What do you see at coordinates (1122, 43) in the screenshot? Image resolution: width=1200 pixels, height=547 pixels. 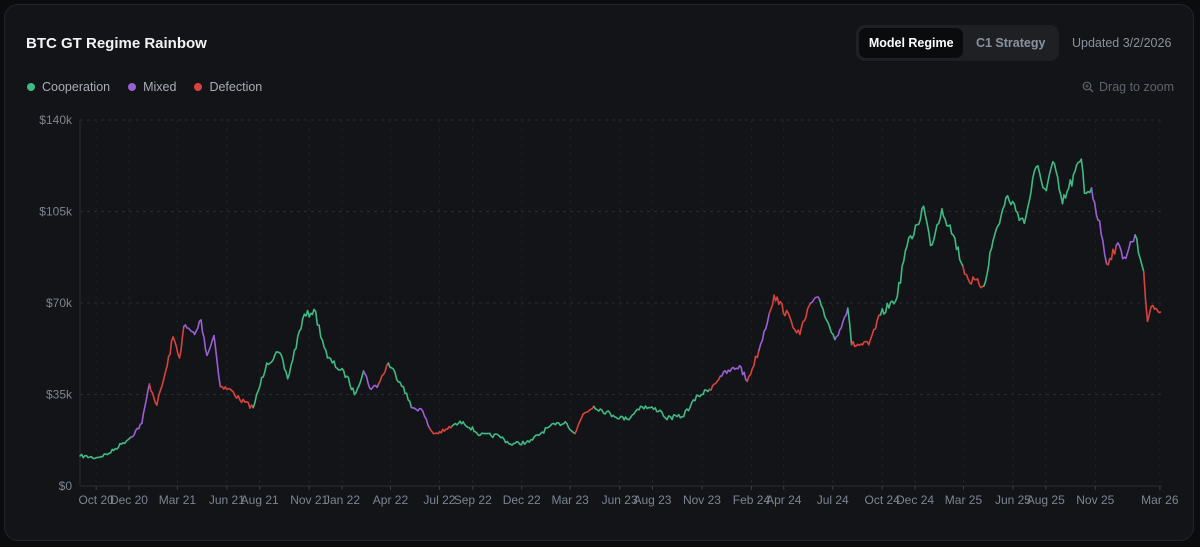 I see `updated-timestamp: Updated 3/2/2026` at bounding box center [1122, 43].